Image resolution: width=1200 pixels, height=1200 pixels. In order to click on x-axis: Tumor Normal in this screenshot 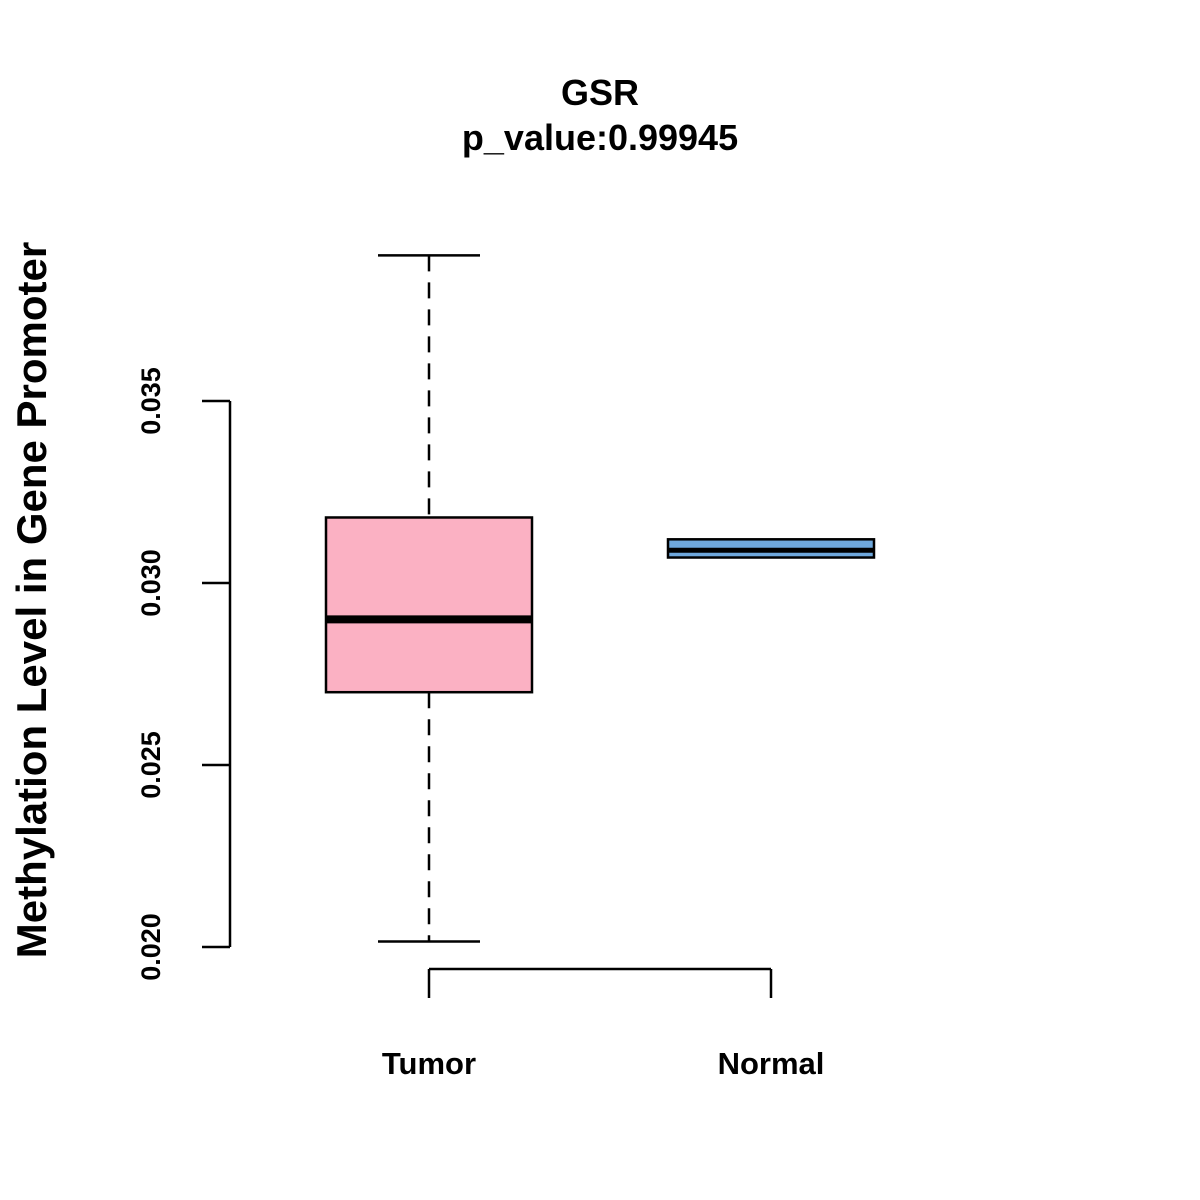, I will do `click(603, 1024)`.